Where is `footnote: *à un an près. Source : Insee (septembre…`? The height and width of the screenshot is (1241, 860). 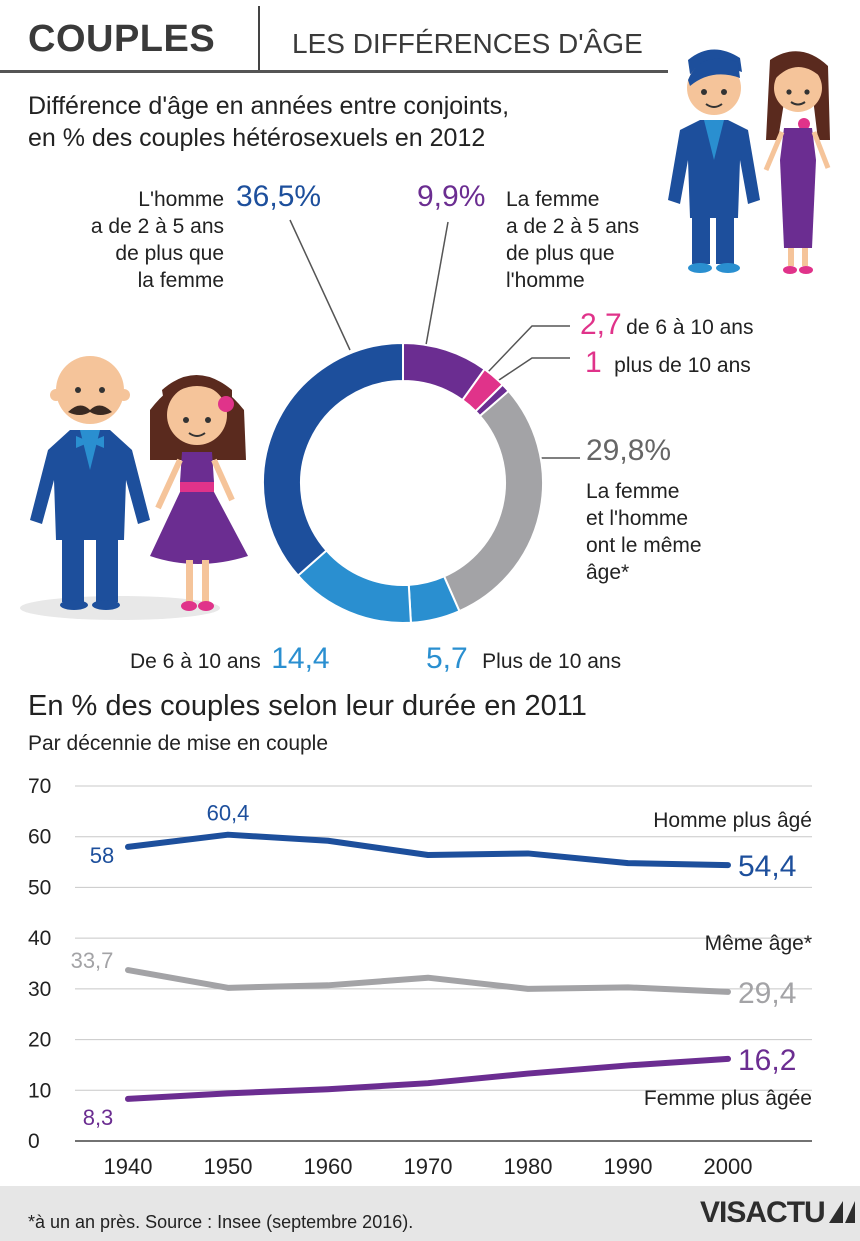
footnote: *à un an près. Source : Insee (septembre… is located at coordinates (221, 1222).